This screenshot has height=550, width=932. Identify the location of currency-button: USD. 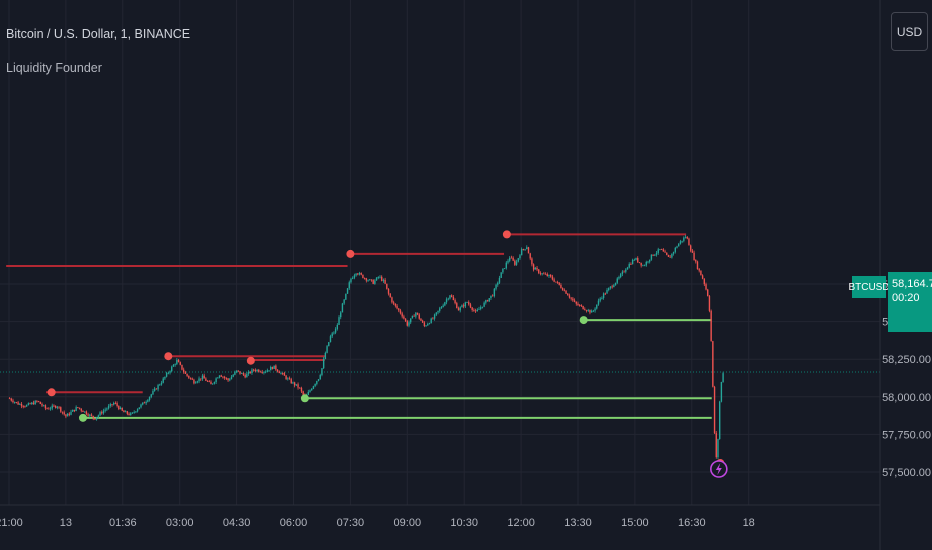
(909, 31).